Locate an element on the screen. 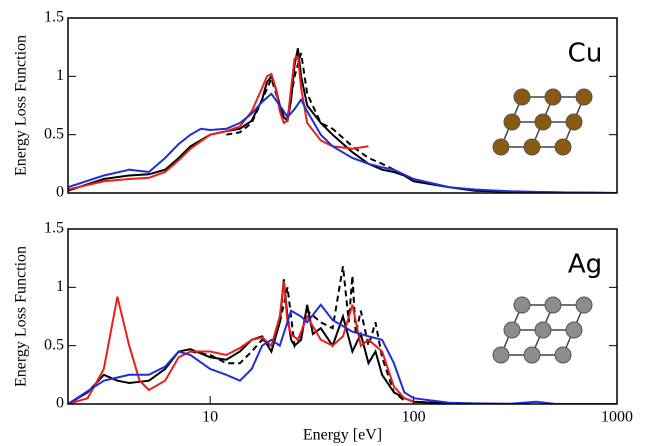 The width and height of the screenshot is (651, 446). cu-crystal-icon is located at coordinates (542, 122).